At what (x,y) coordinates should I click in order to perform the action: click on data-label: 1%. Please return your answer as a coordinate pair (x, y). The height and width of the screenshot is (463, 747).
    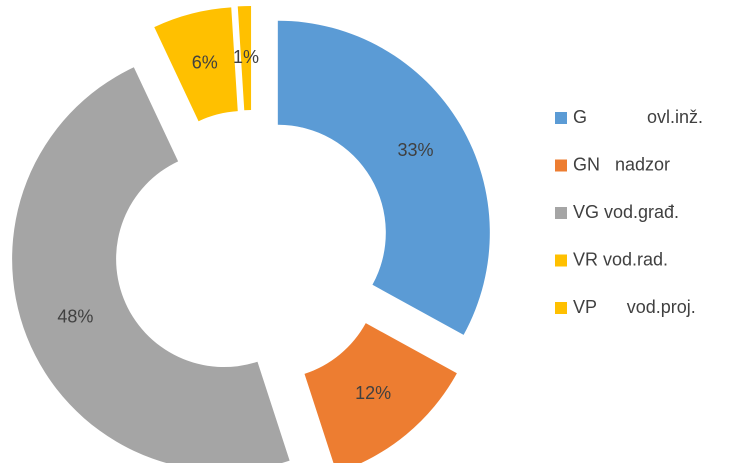
    Looking at the image, I should click on (246, 57).